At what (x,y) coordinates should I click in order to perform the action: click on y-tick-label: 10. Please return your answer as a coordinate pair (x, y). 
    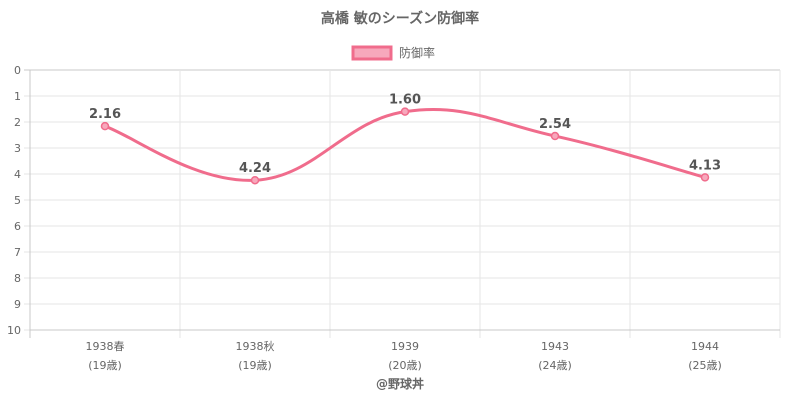
    Looking at the image, I should click on (14, 330).